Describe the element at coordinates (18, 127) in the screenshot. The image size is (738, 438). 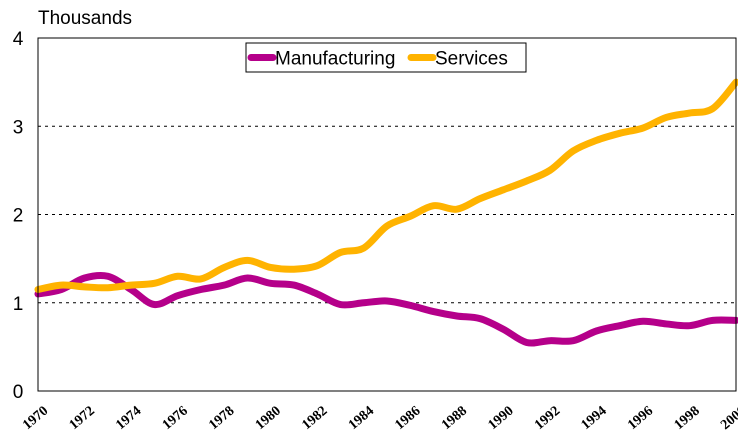
I see `y-tick-label: 3` at that location.